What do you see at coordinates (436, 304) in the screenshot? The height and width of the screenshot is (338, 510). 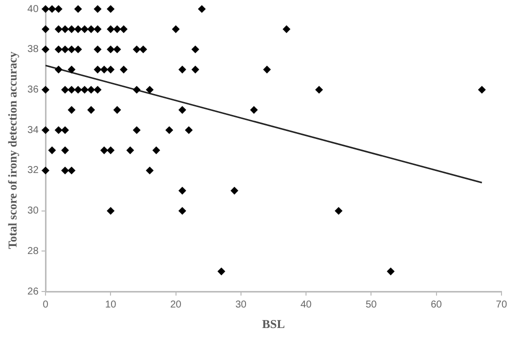 I see `x-tick-label: 60` at bounding box center [436, 304].